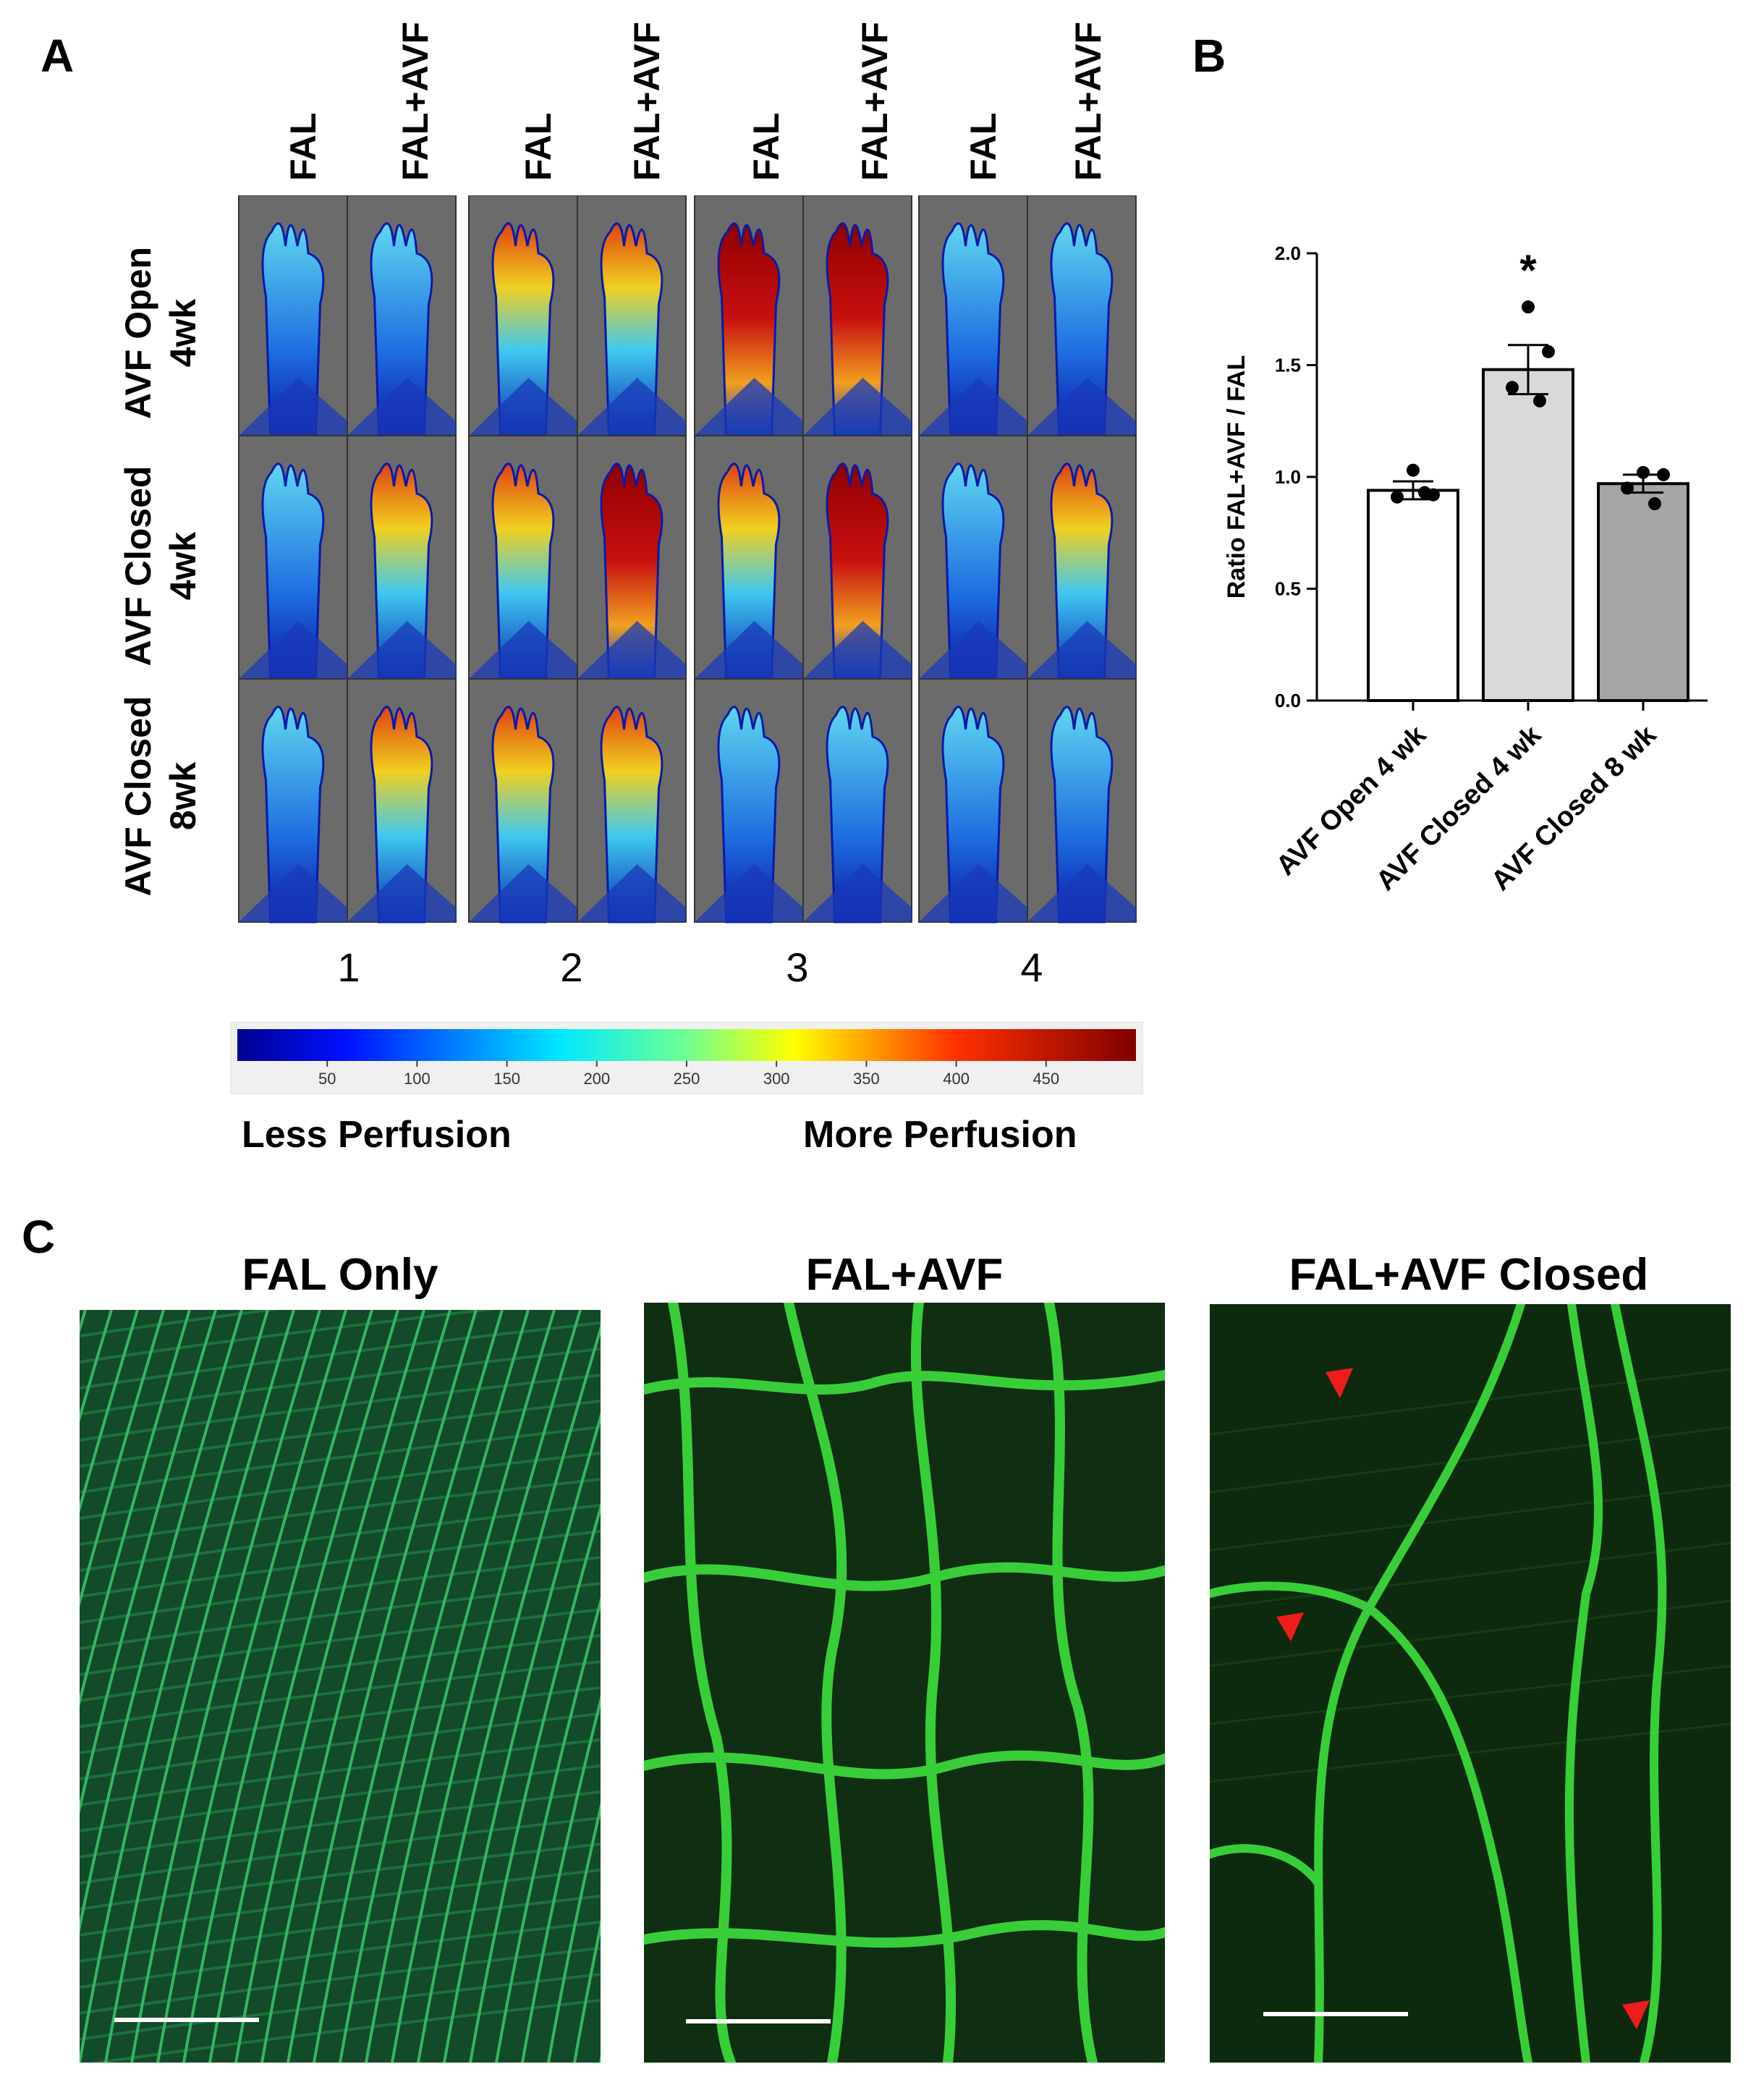 The width and height of the screenshot is (1764, 2085). What do you see at coordinates (138, 333) in the screenshot?
I see `row-label-line1: AVF Open` at bounding box center [138, 333].